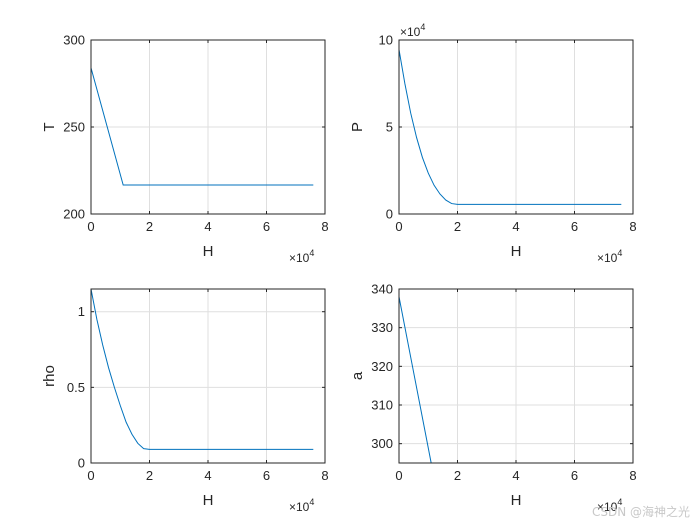  I want to click on y-axis-label: P, so click(357, 127).